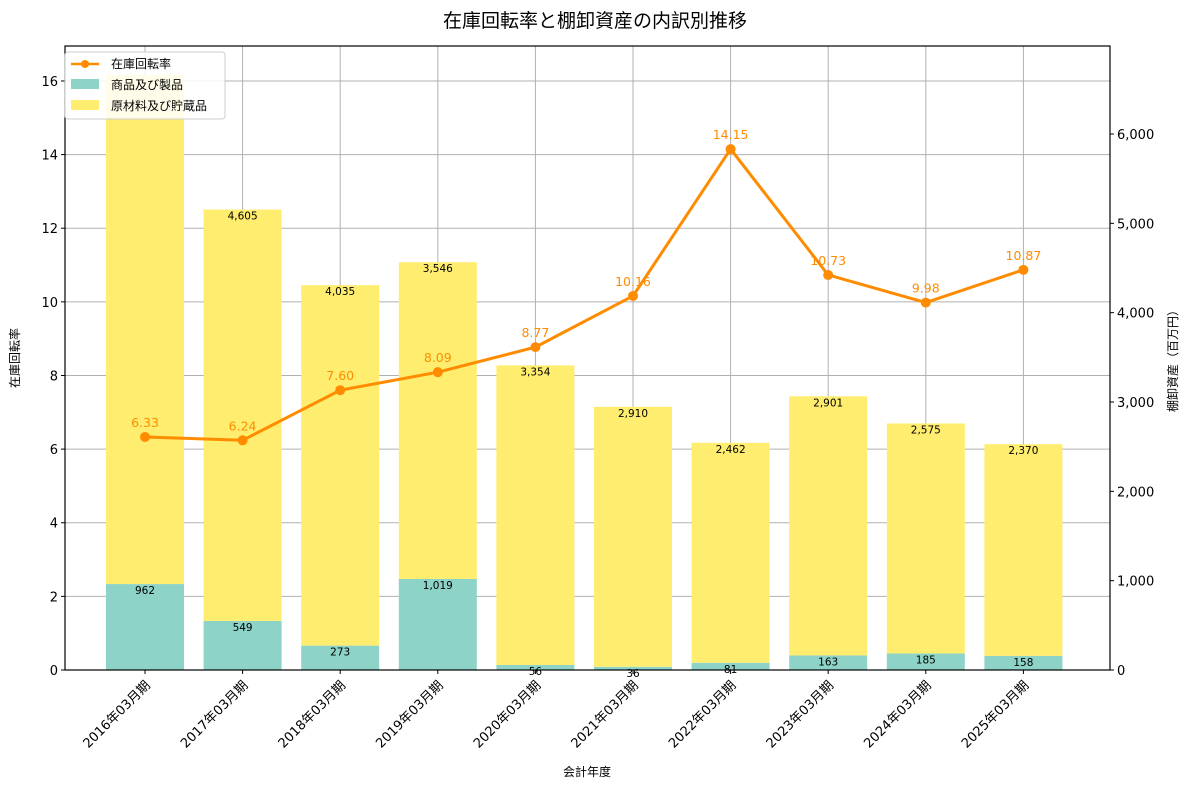  I want to click on bar-label-products: 185, so click(926, 660).